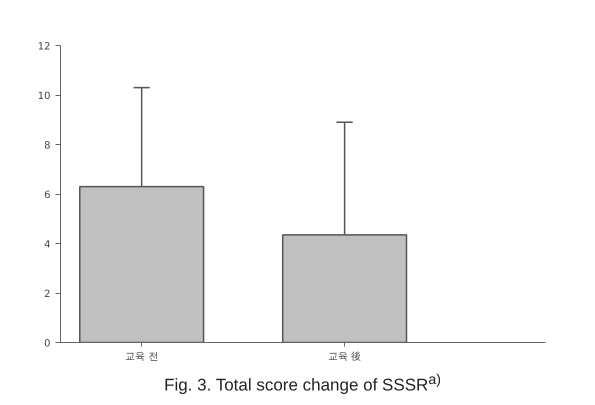 Image resolution: width=595 pixels, height=405 pixels. Describe the element at coordinates (44, 96) in the screenshot. I see `y-tick-label: 10` at that location.